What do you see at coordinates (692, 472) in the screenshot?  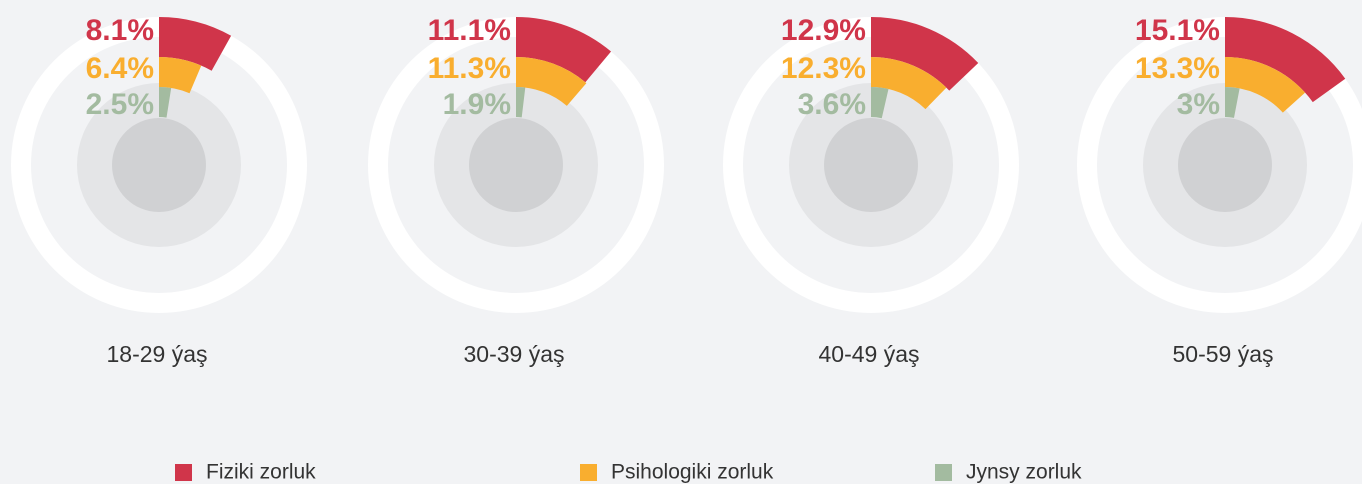 I see `legend-label: Psihologiki zorluk` at bounding box center [692, 472].